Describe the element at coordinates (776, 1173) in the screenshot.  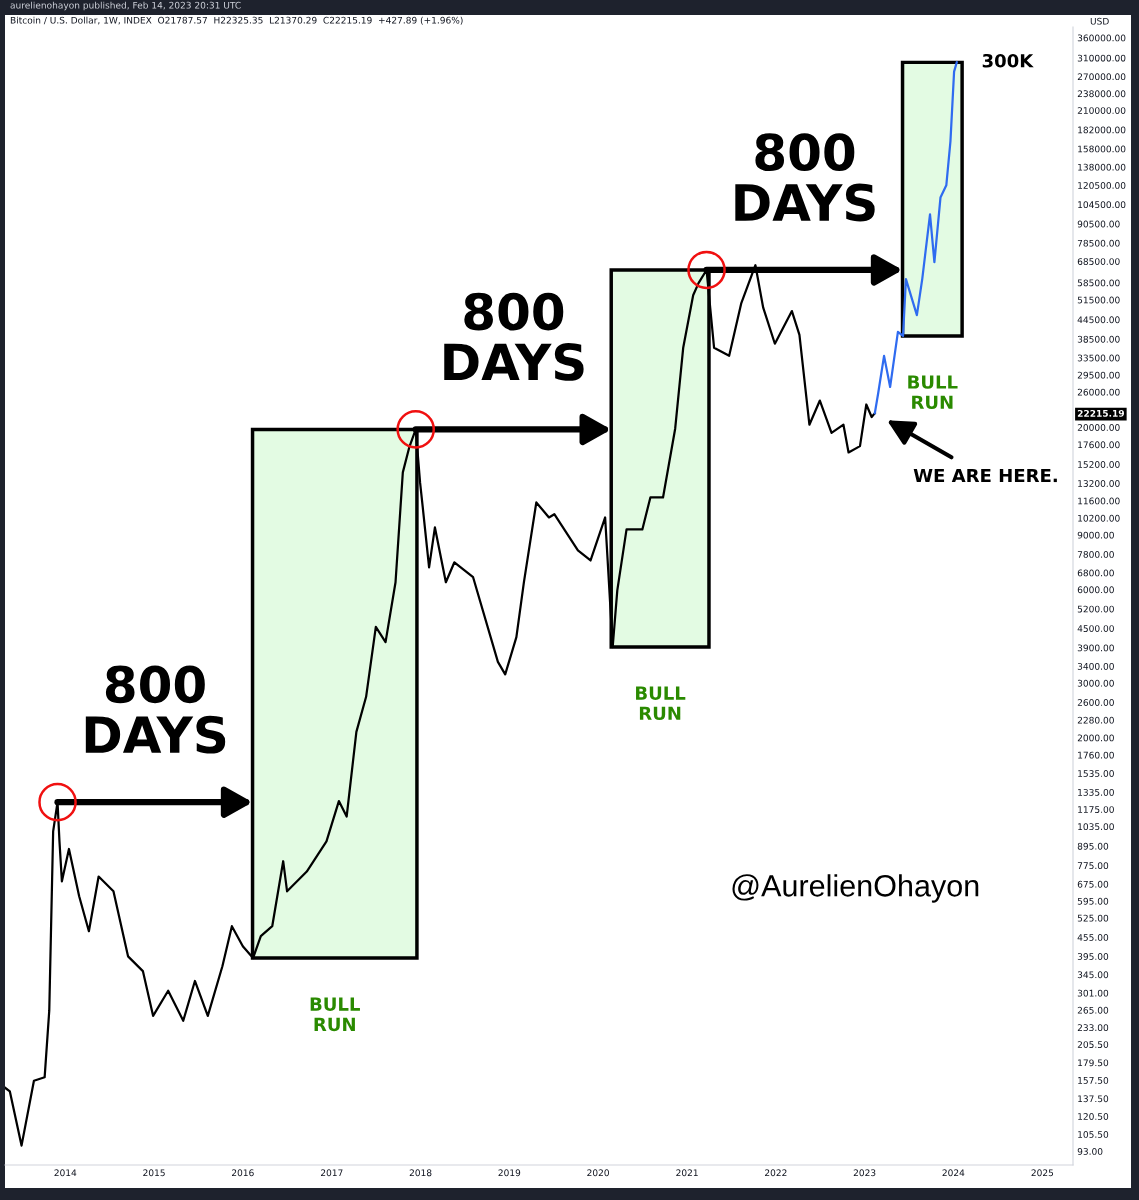
I see `x-tick-label: 2022` at that location.